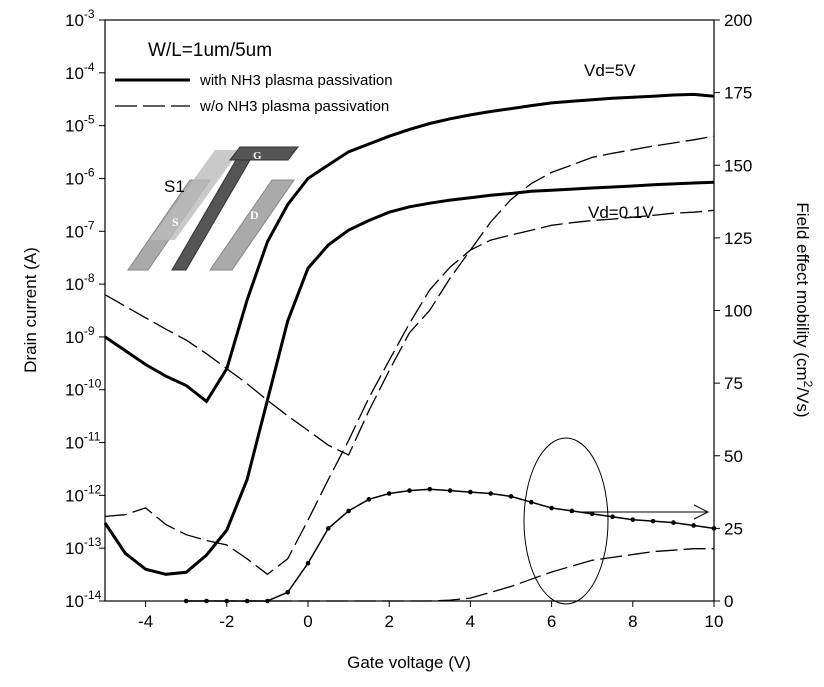 The image size is (824, 687). What do you see at coordinates (701, 512) in the screenshot?
I see `arrow-head` at bounding box center [701, 512].